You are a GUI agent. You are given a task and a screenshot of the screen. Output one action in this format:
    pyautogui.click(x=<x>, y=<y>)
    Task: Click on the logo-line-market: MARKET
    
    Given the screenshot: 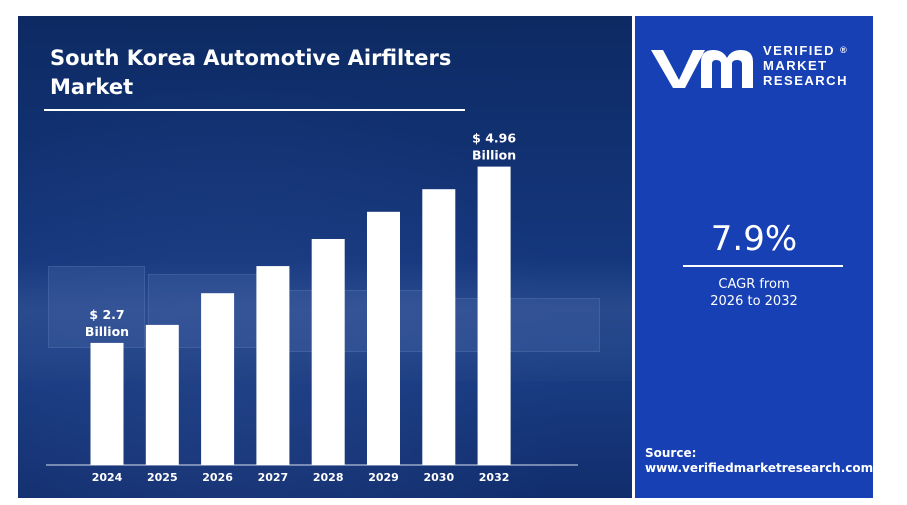 What is the action you would take?
    pyautogui.click(x=795, y=65)
    